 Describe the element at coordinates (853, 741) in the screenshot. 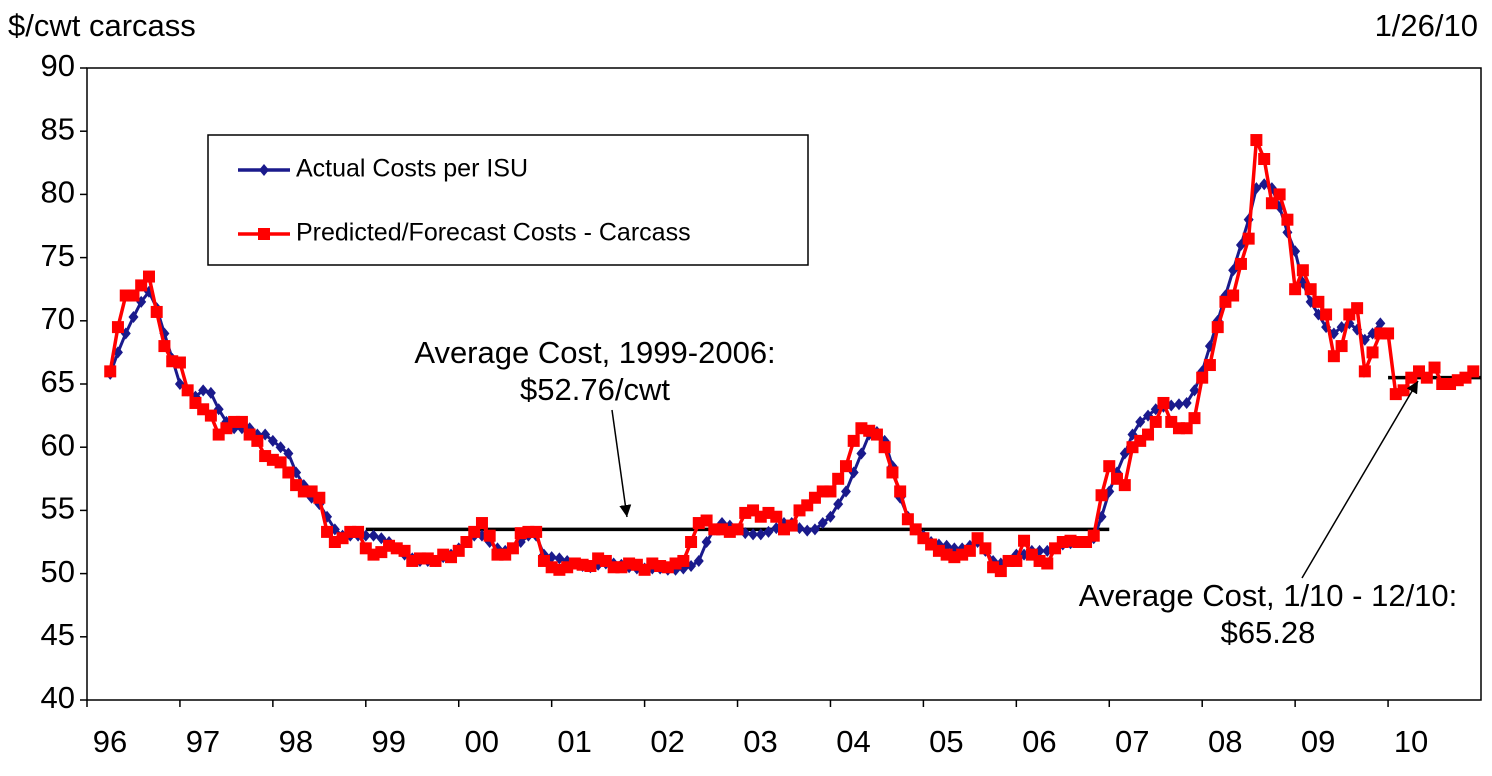

I see `x-tick-label: 04` at that location.